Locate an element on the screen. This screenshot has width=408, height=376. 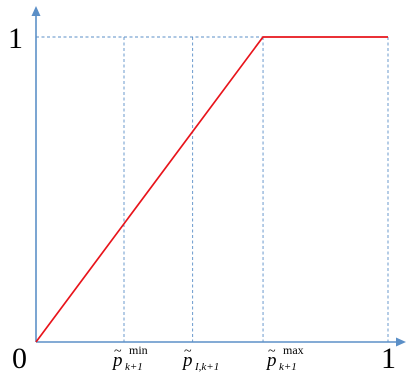
svg-text: max is located at coordinates (293, 350).